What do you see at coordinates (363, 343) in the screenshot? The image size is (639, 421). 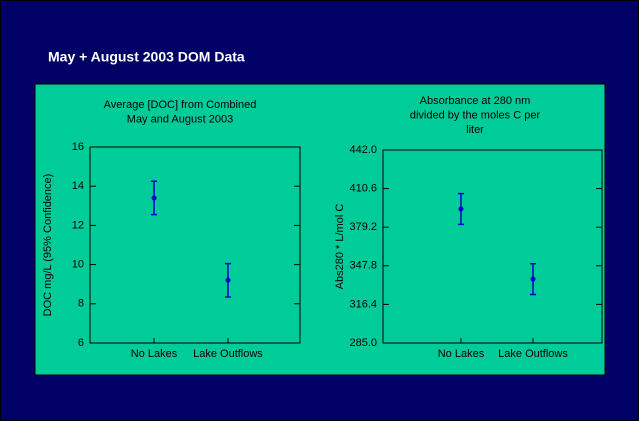 I see `y-tick-label: 285.0` at bounding box center [363, 343].